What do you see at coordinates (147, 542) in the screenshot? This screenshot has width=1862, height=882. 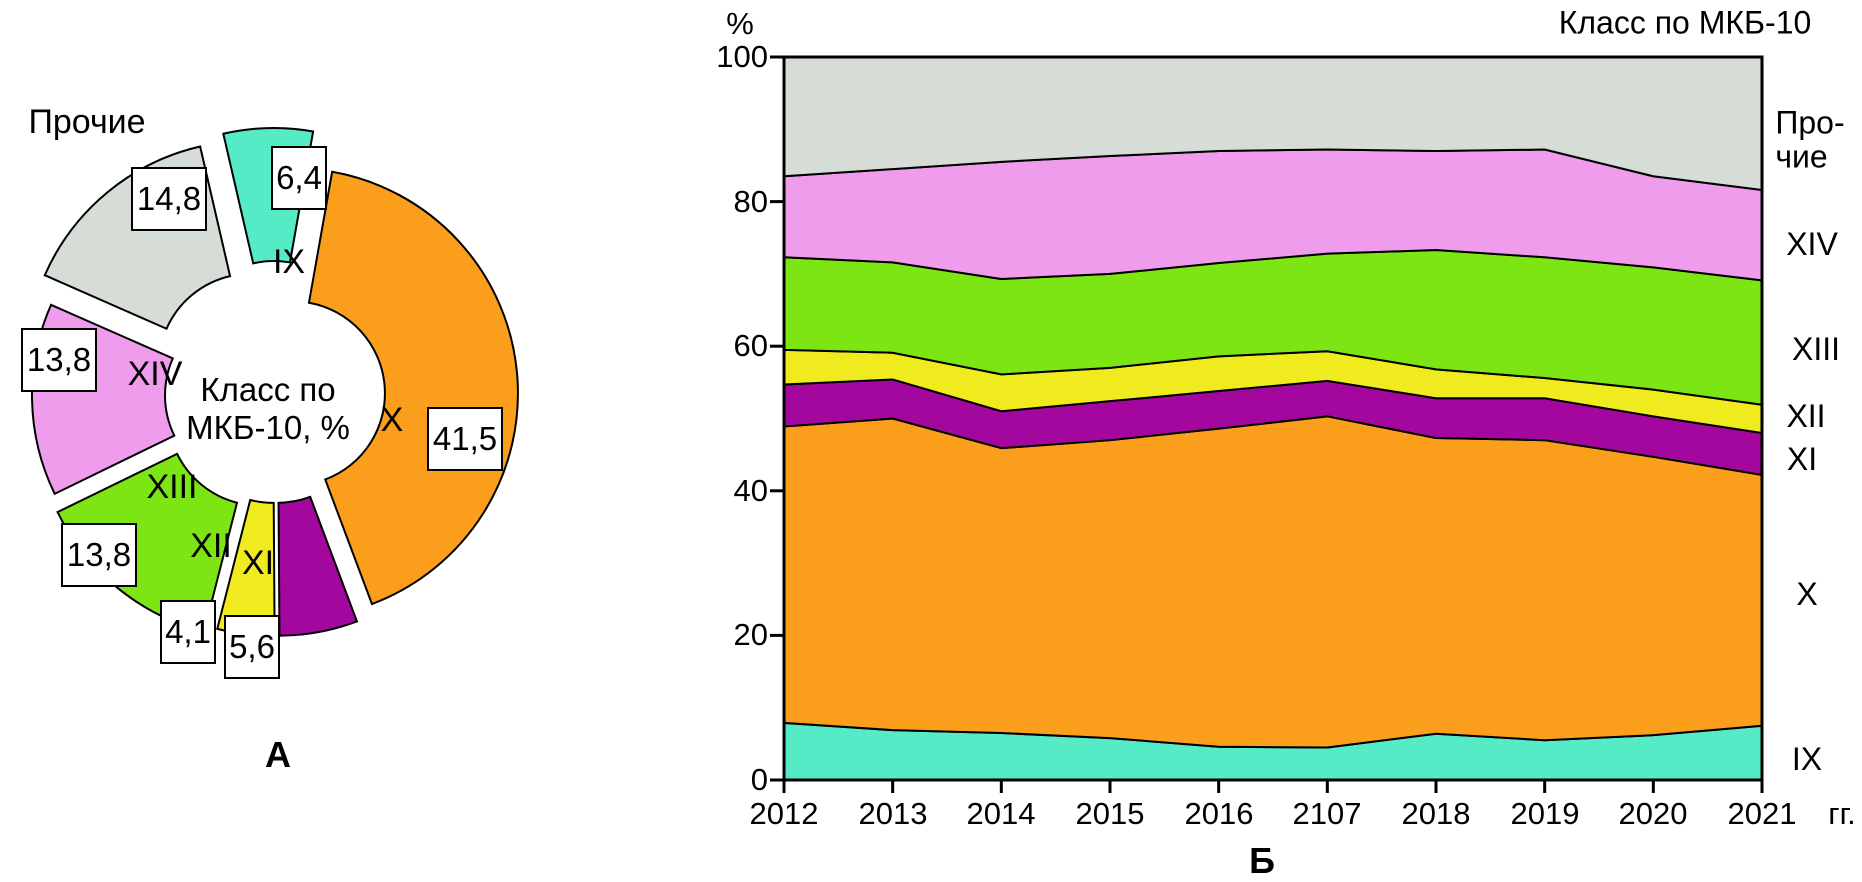 I see `pie-segment-XIII` at bounding box center [147, 542].